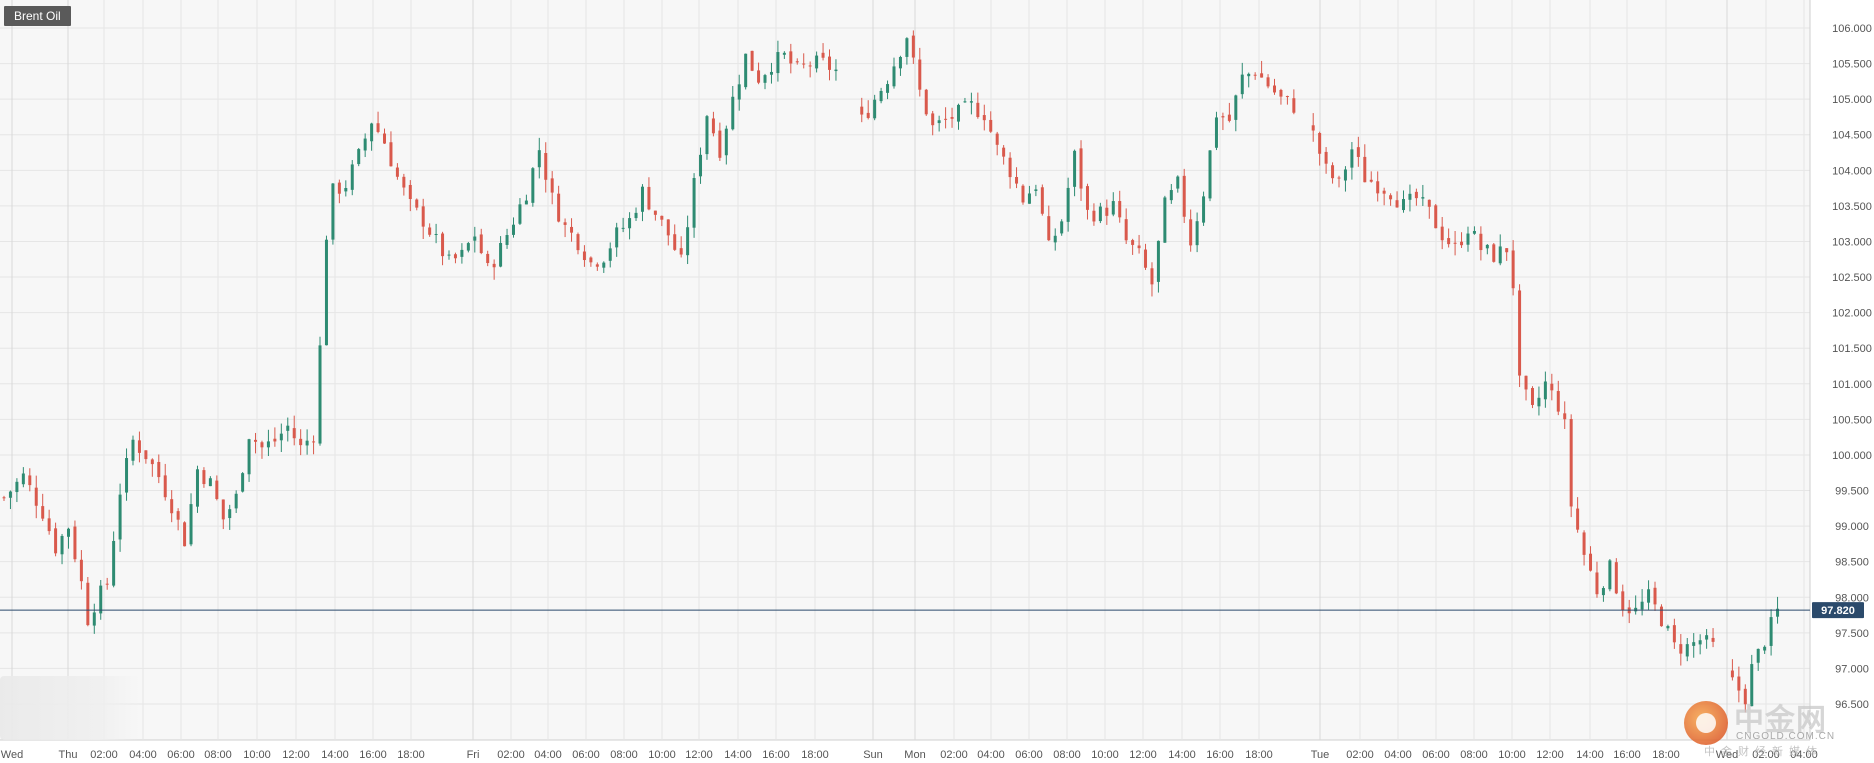 The height and width of the screenshot is (763, 1874). I want to click on y-tick-label: 97.500, so click(1852, 634).